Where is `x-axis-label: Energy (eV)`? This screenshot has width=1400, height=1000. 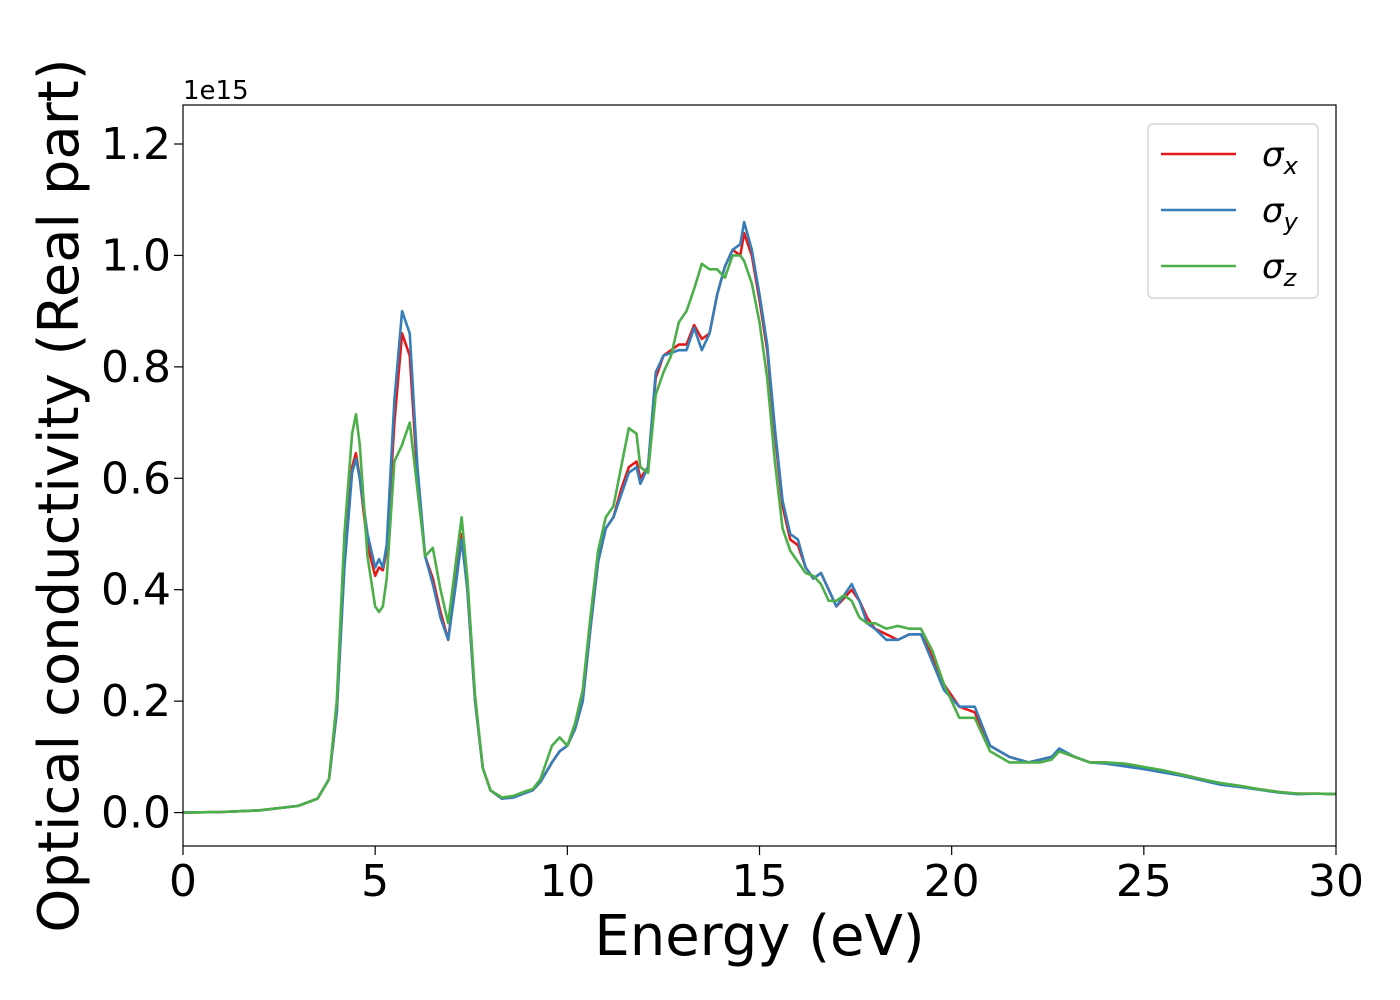
x-axis-label: Energy (eV) is located at coordinates (759, 936).